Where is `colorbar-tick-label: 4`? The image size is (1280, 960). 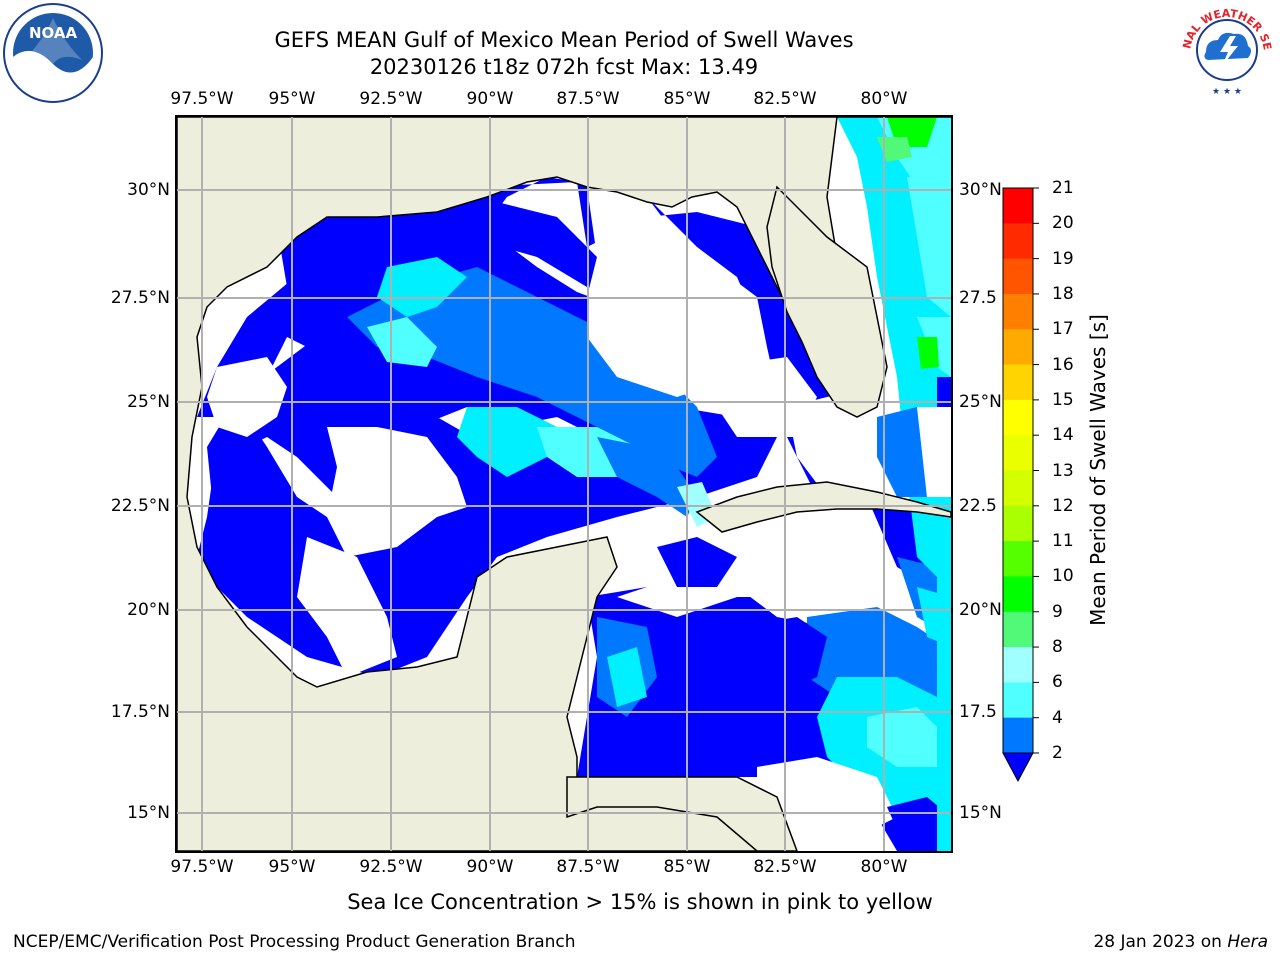
colorbar-tick-label: 4 is located at coordinates (1057, 717).